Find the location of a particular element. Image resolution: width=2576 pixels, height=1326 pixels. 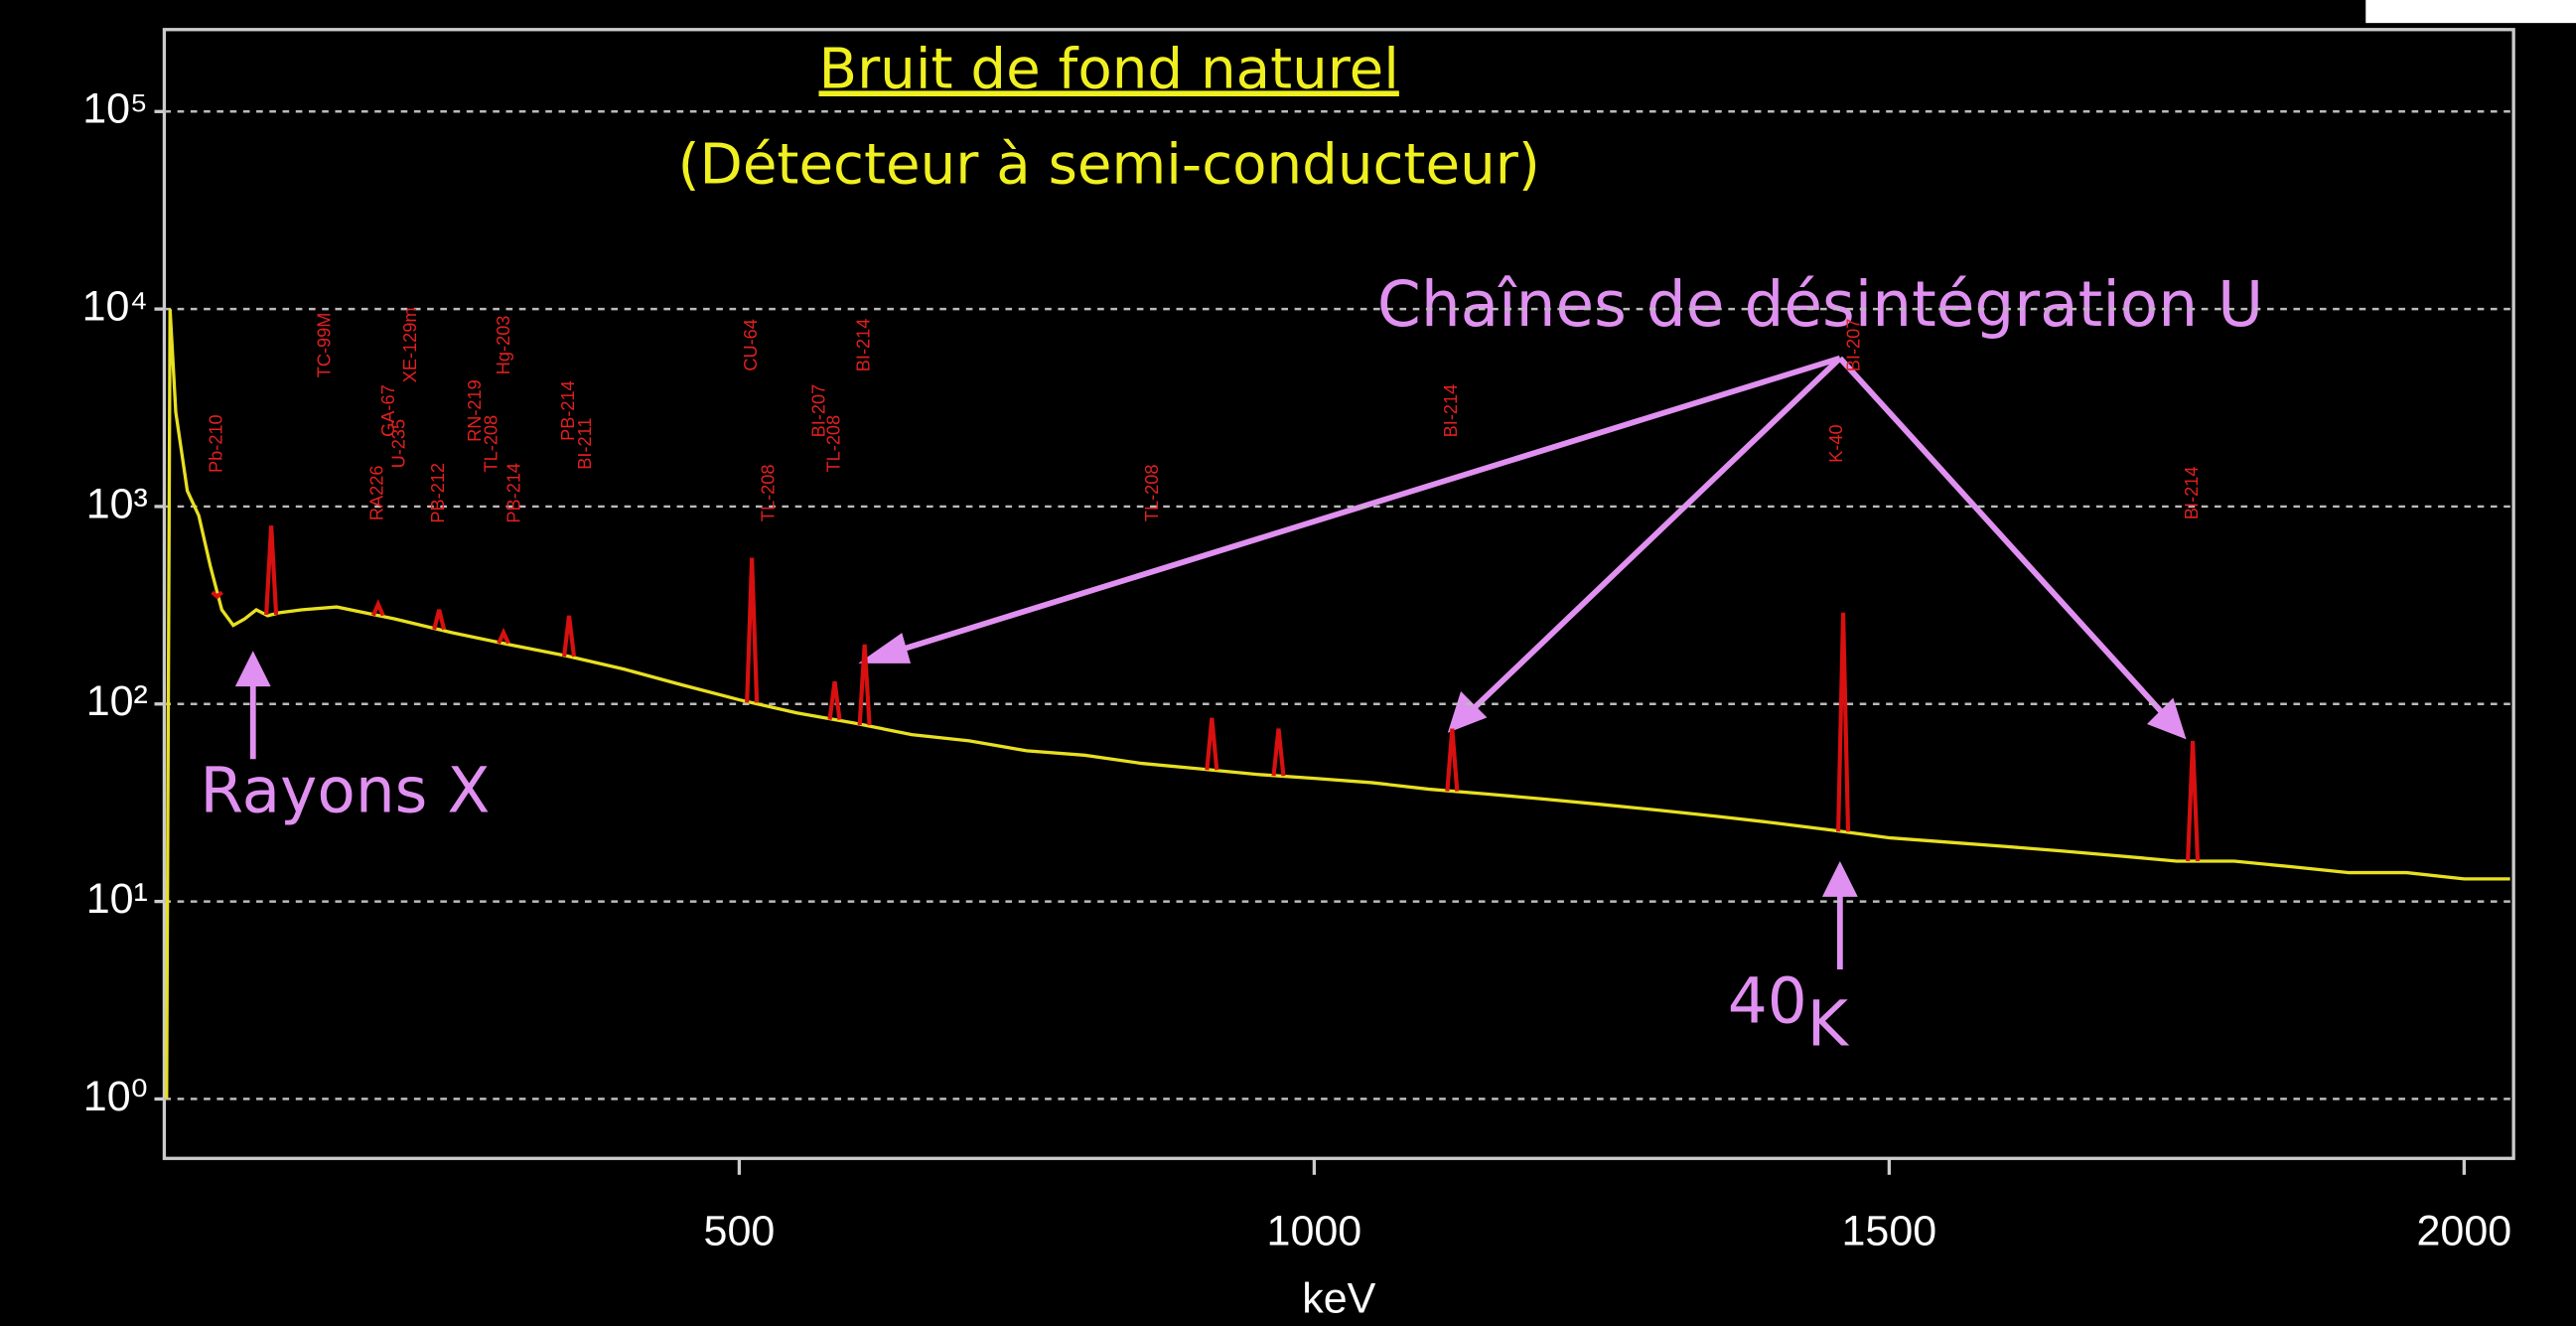

x-tick-label: 1000 is located at coordinates (1314, 1231).